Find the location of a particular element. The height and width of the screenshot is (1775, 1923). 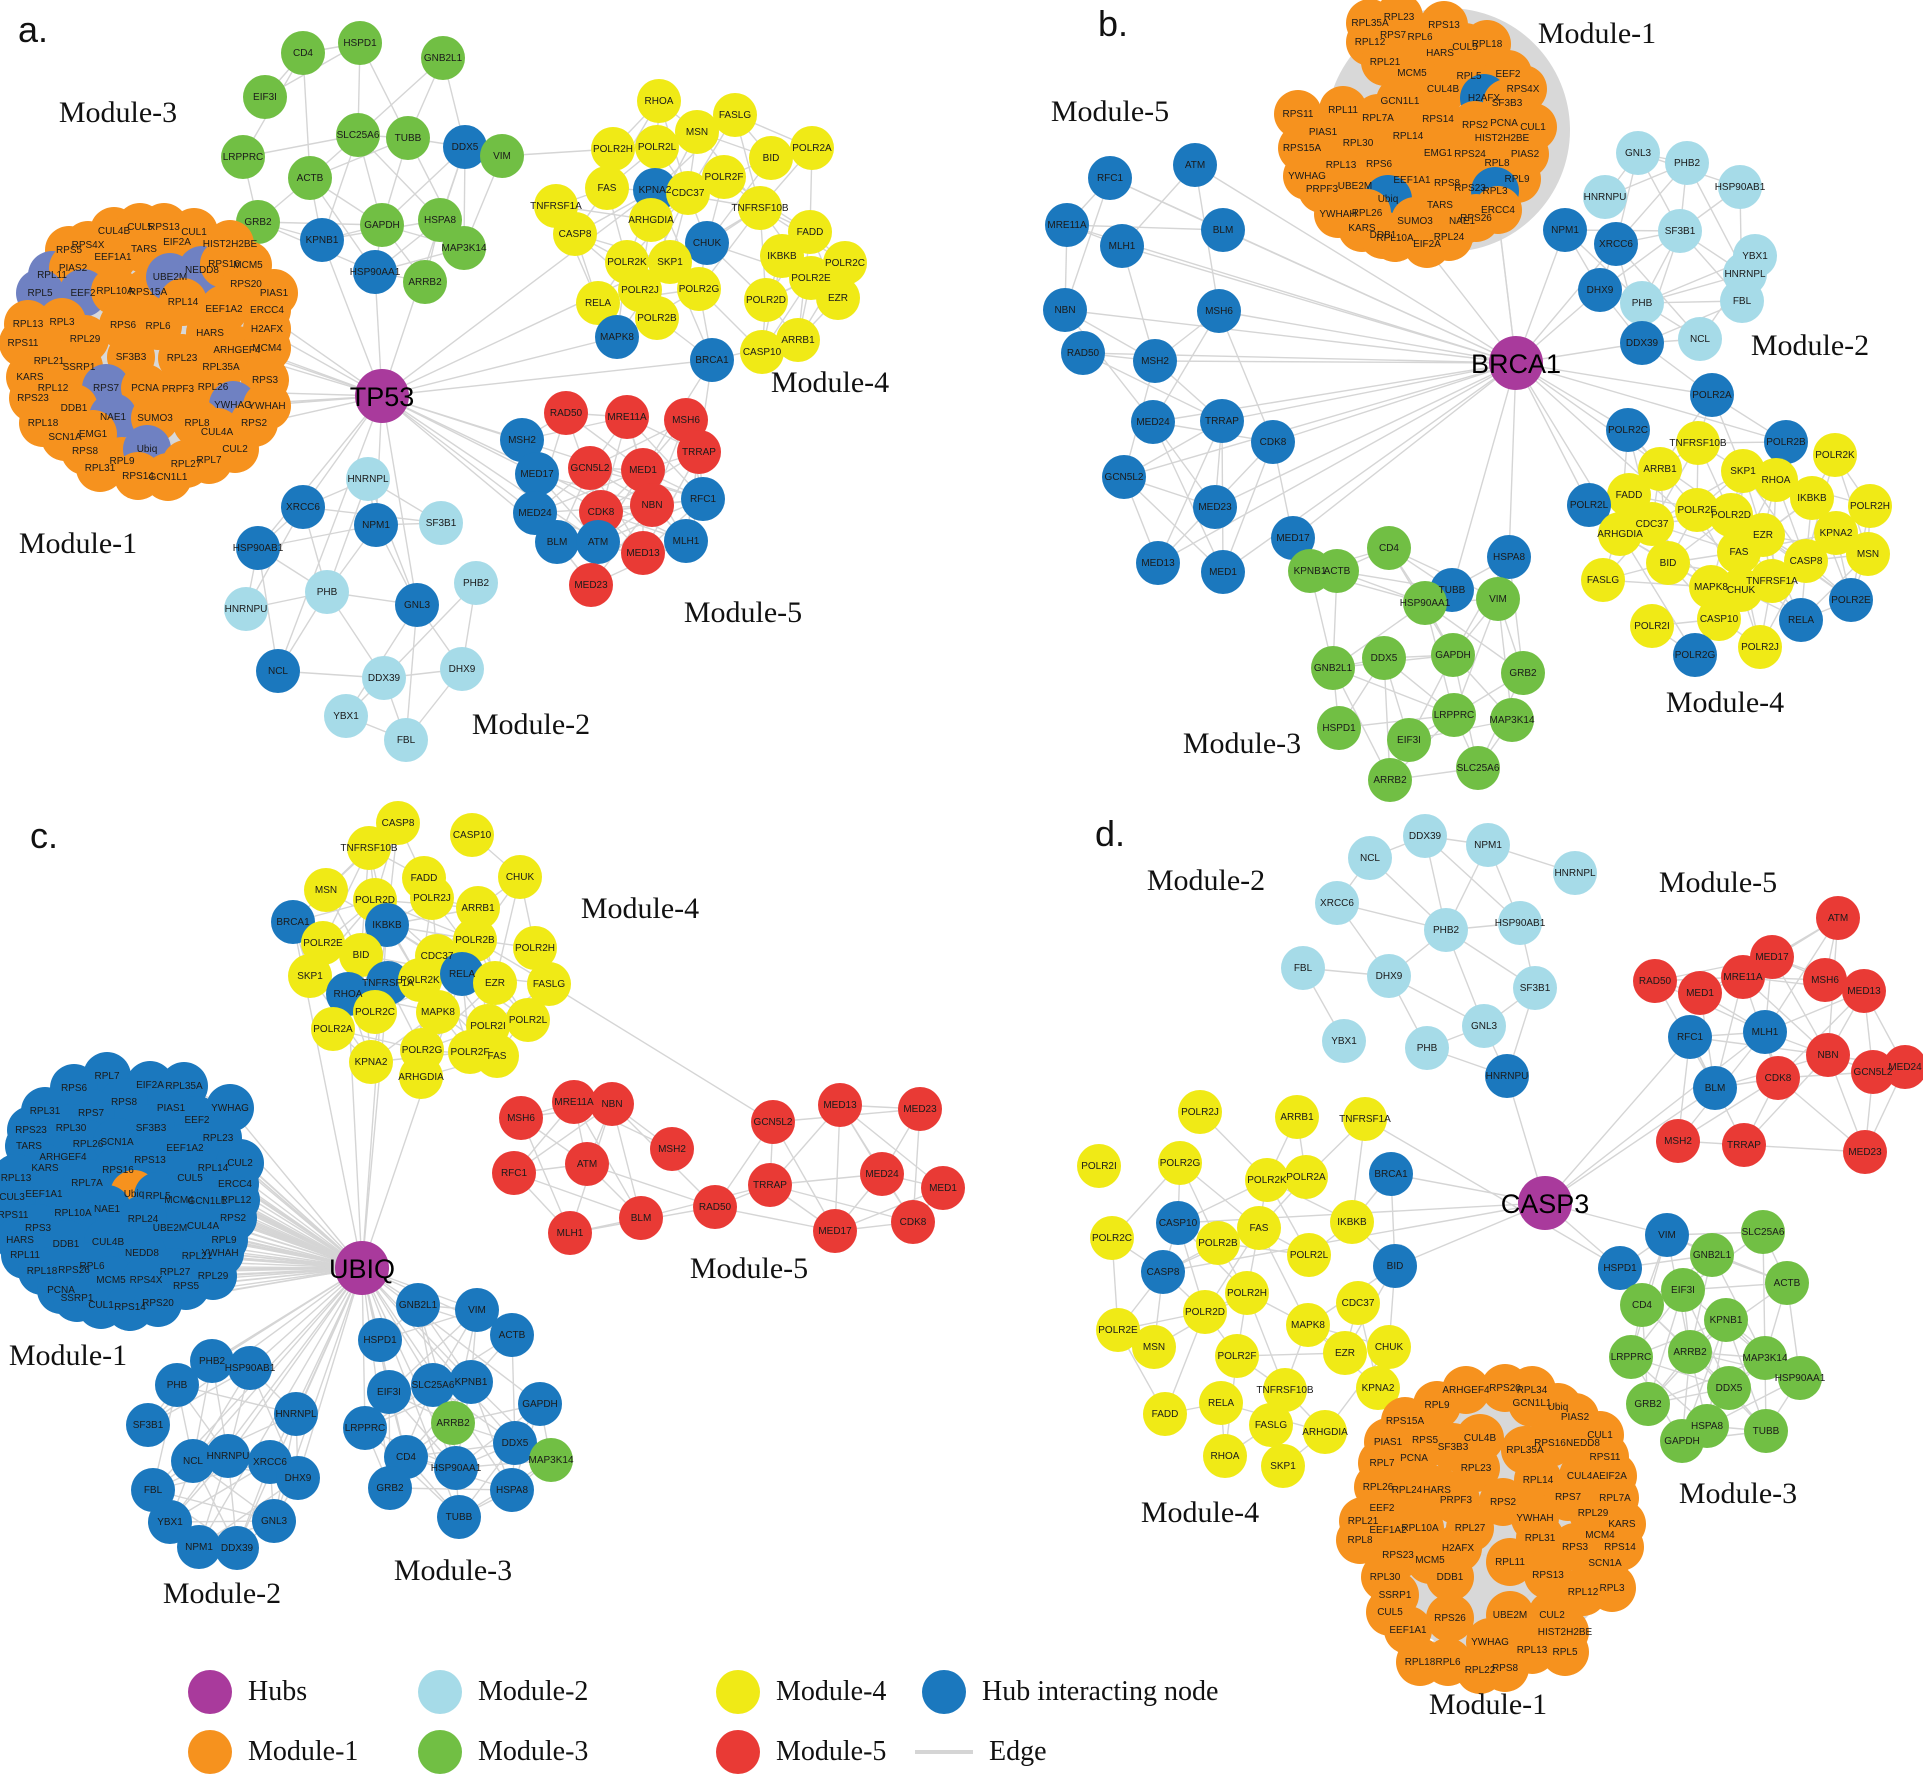

node-HSPD1 is located at coordinates (360, 43).